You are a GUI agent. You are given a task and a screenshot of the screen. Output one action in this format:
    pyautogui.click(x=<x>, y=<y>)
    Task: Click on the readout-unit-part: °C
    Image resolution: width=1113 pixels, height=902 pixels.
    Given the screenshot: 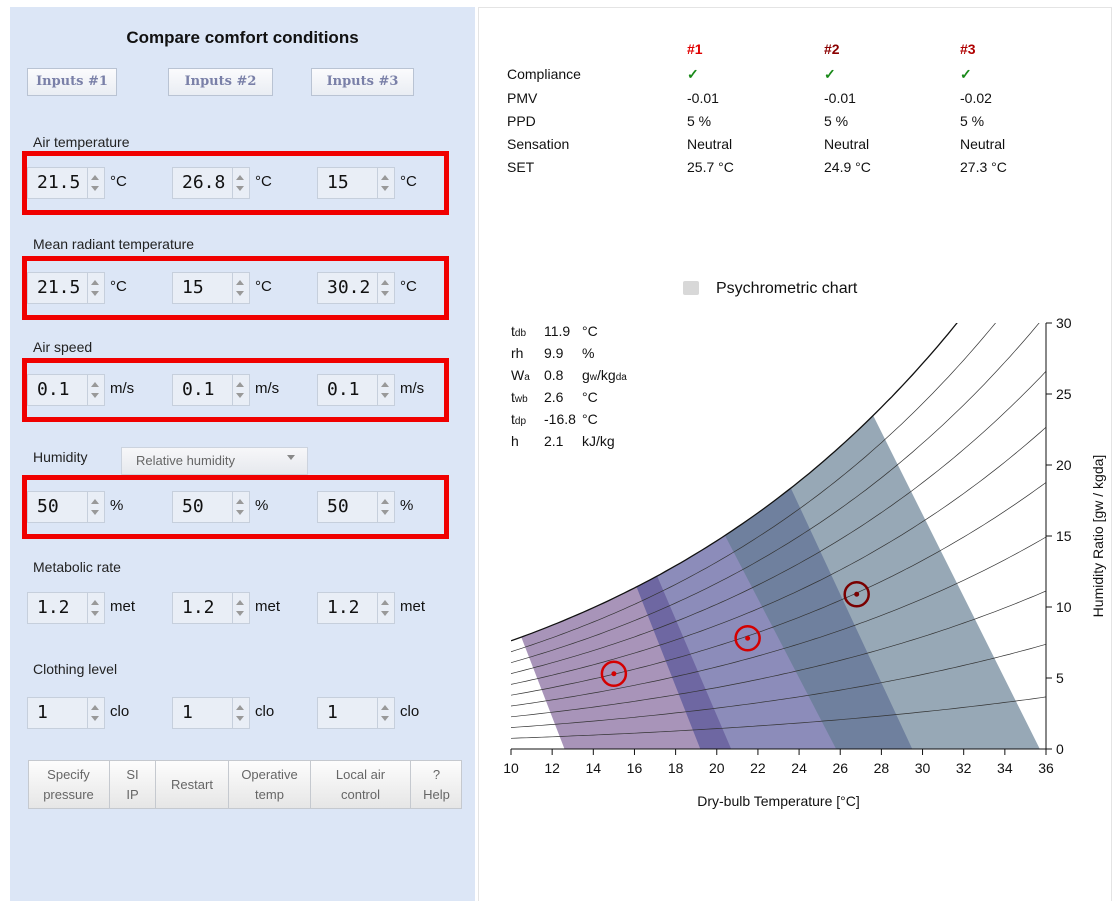 What is the action you would take?
    pyautogui.click(x=590, y=331)
    